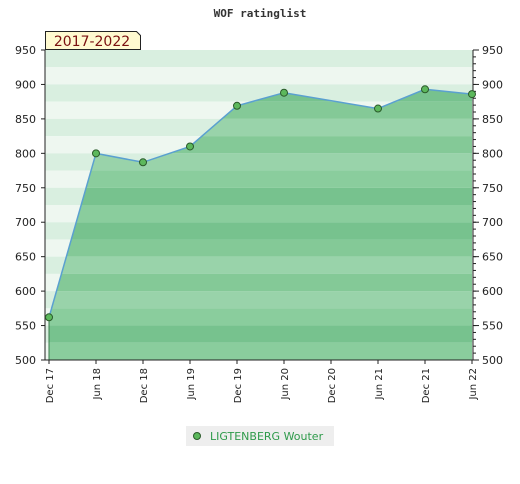 The height and width of the screenshot is (484, 520). Describe the element at coordinates (25, 84) in the screenshot. I see `y-tick-label-left: 900` at that location.